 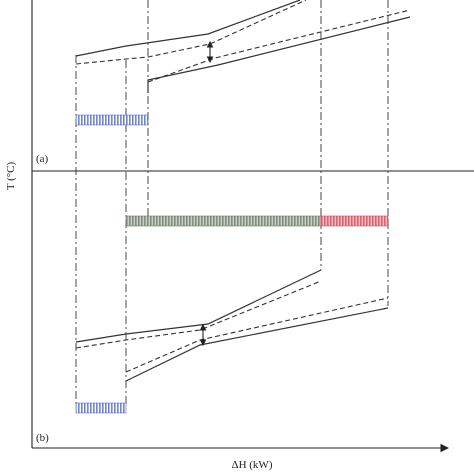 What do you see at coordinates (223, 221) in the screenshot?
I see `hot-utility-bar-gray` at bounding box center [223, 221].